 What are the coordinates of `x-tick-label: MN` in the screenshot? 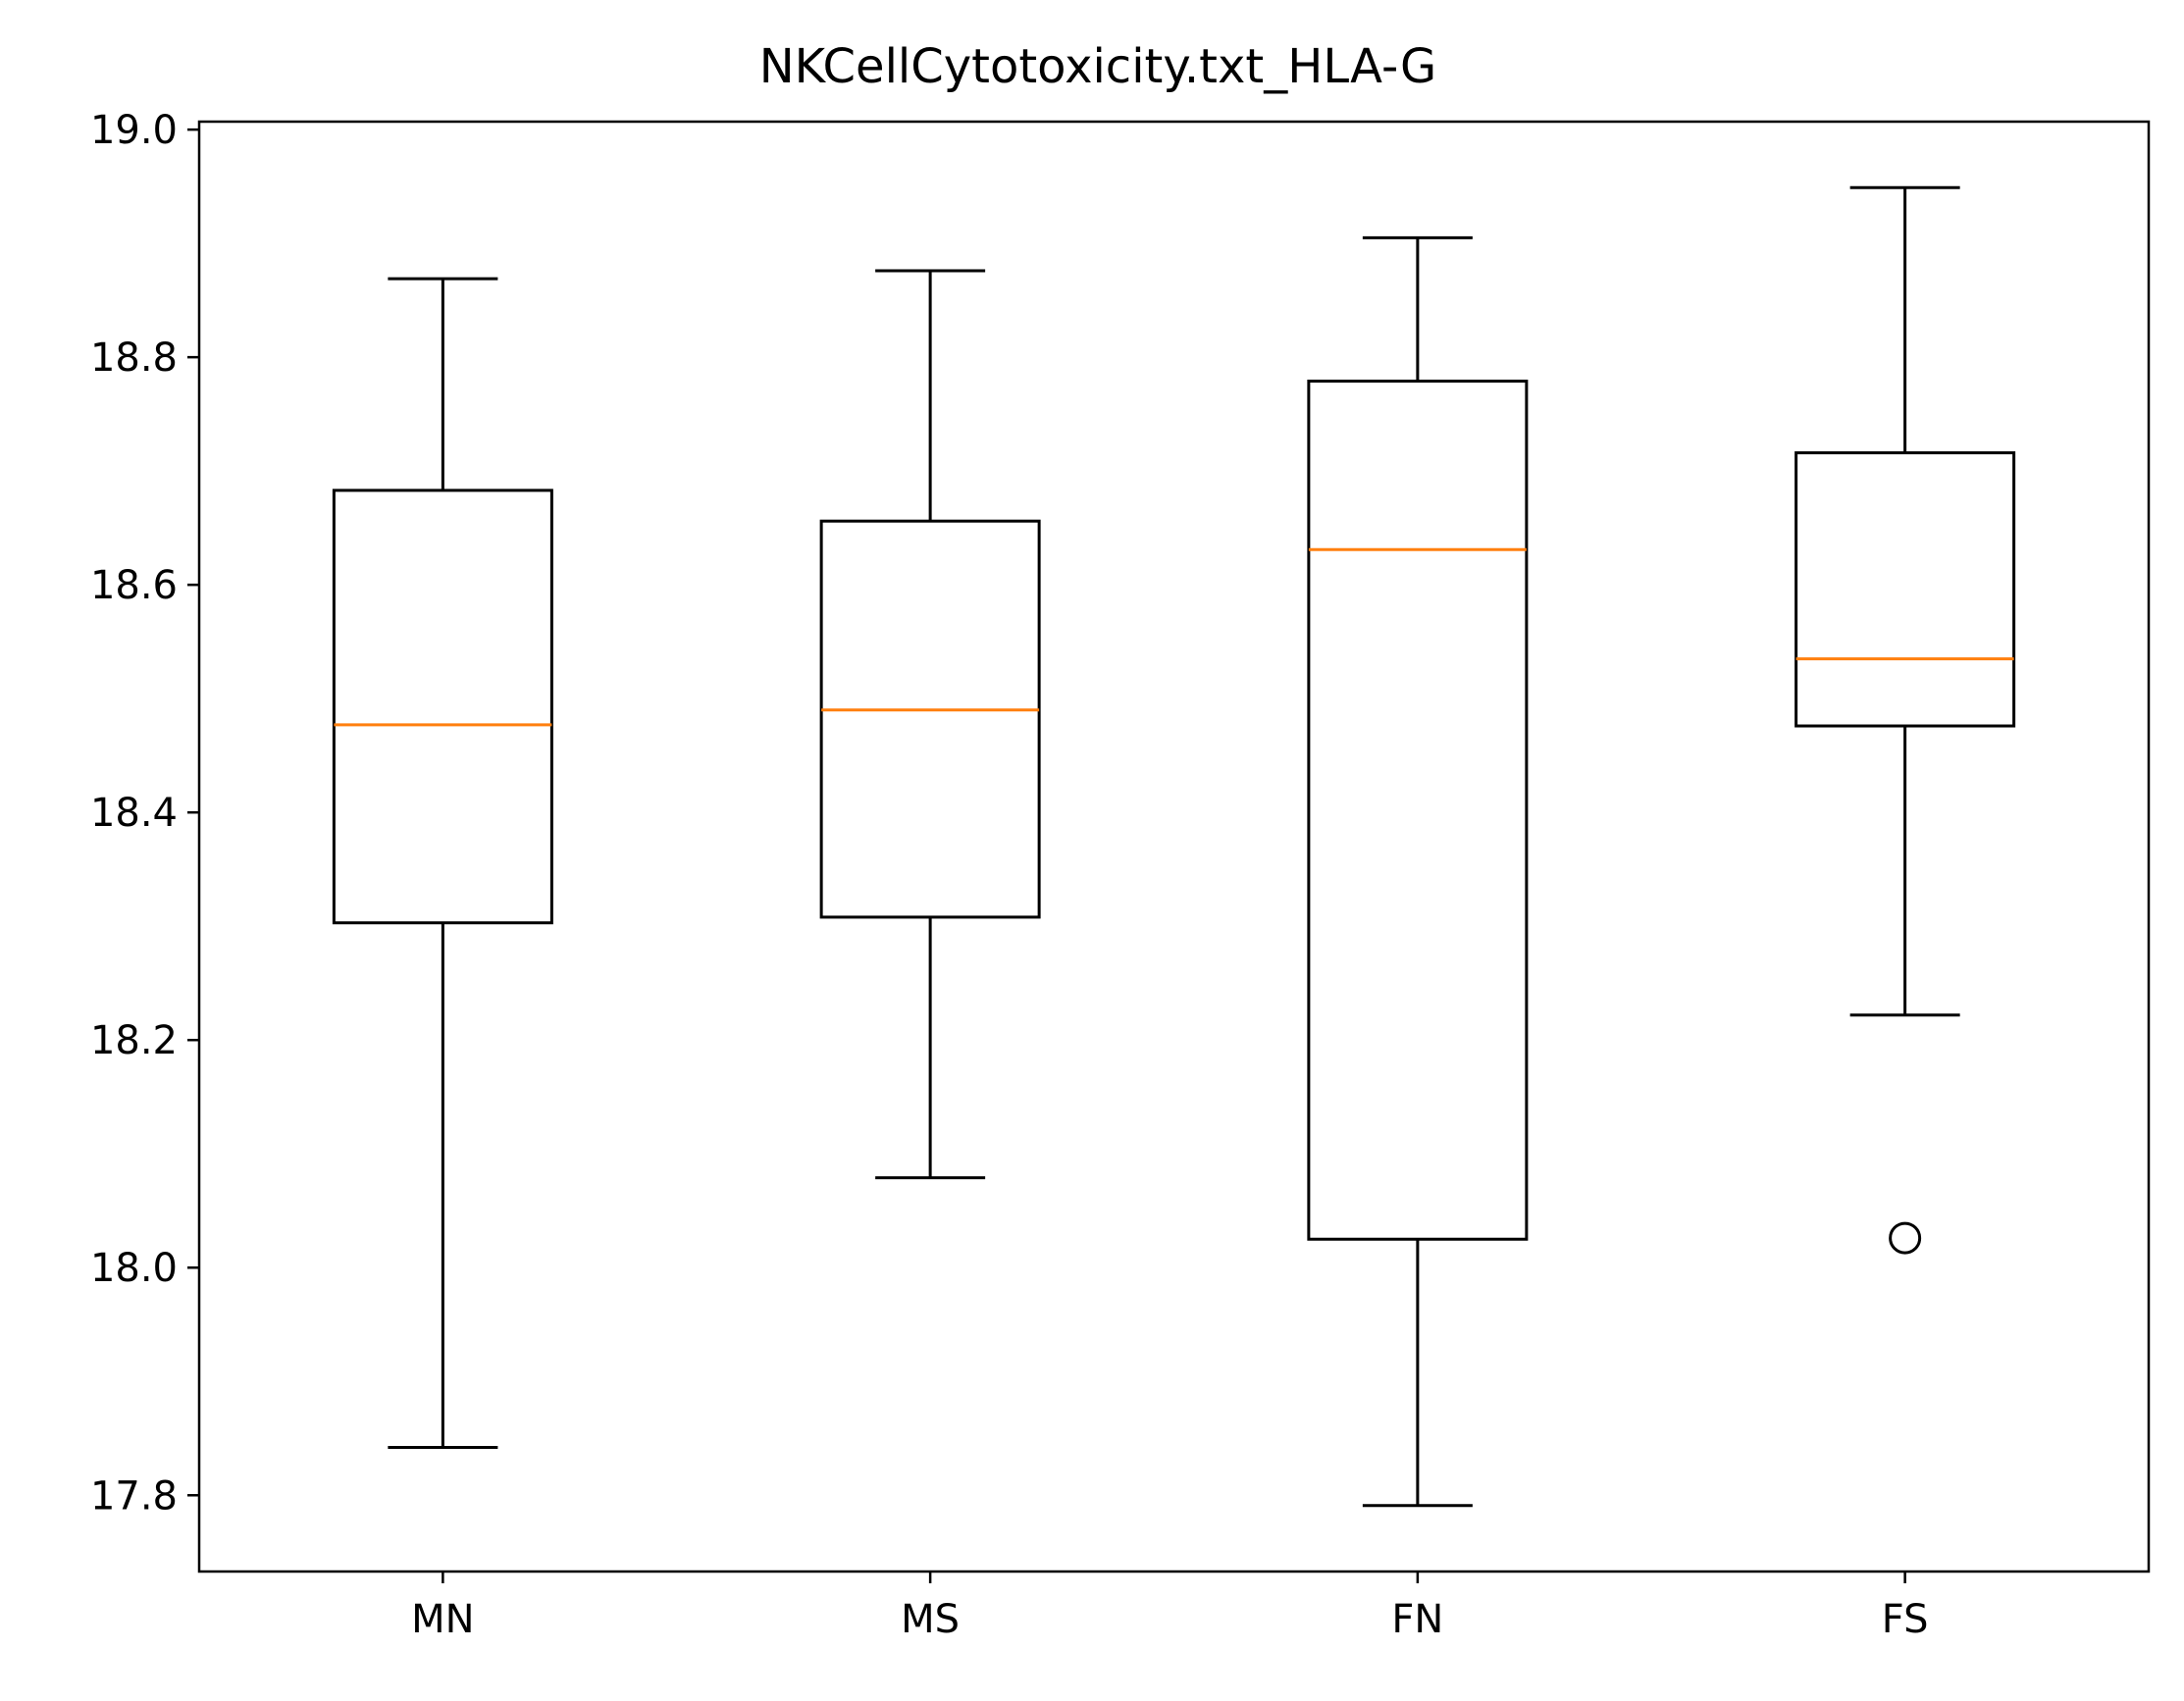 It's located at (442, 1620).